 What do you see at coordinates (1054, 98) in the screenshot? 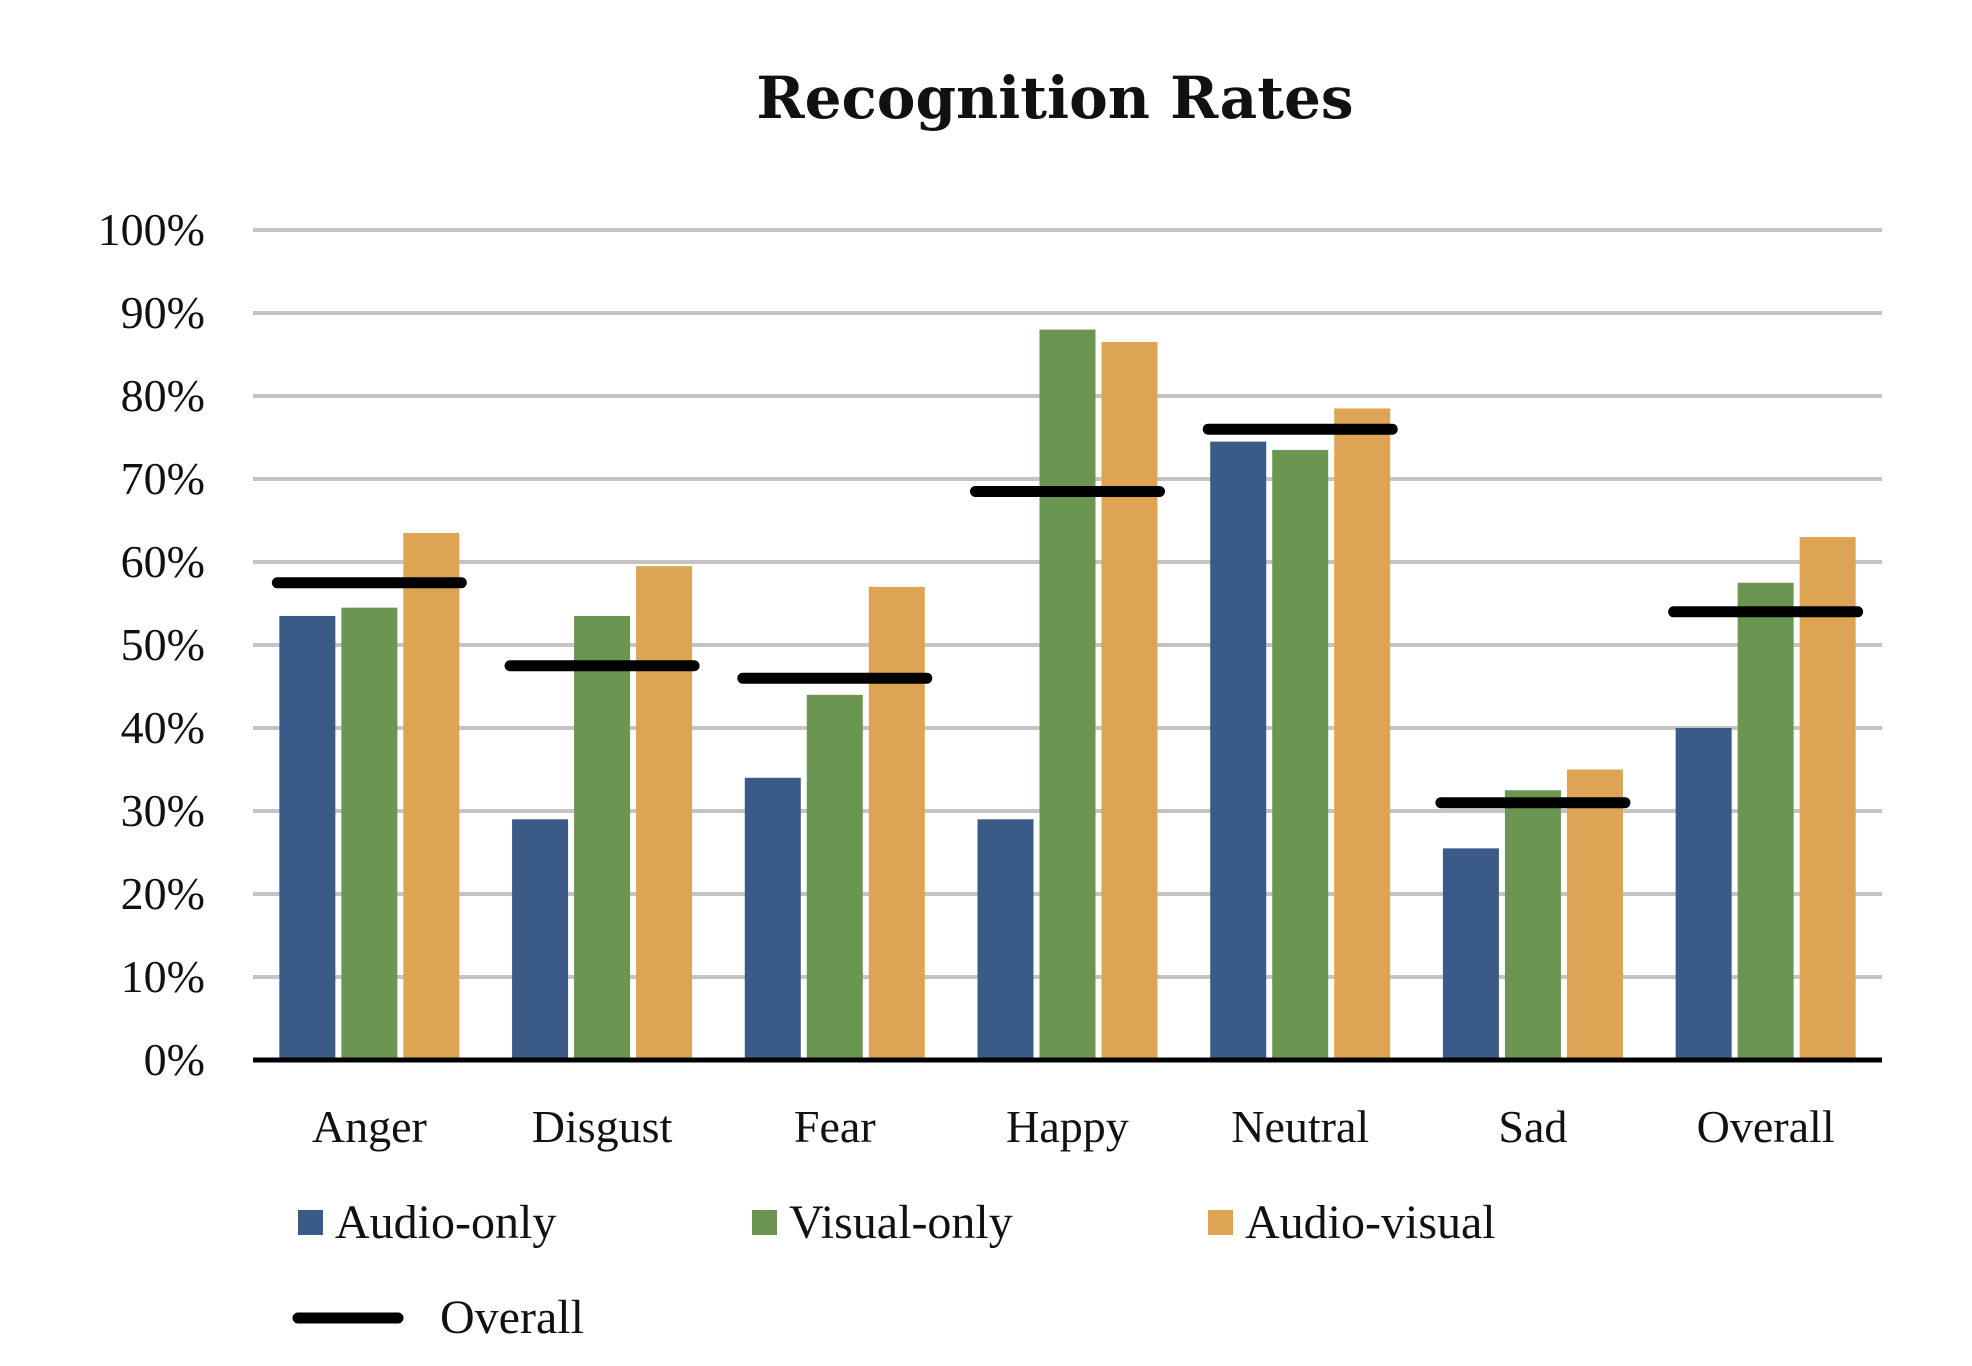
I see `chart-title: Recognition Rates` at bounding box center [1054, 98].